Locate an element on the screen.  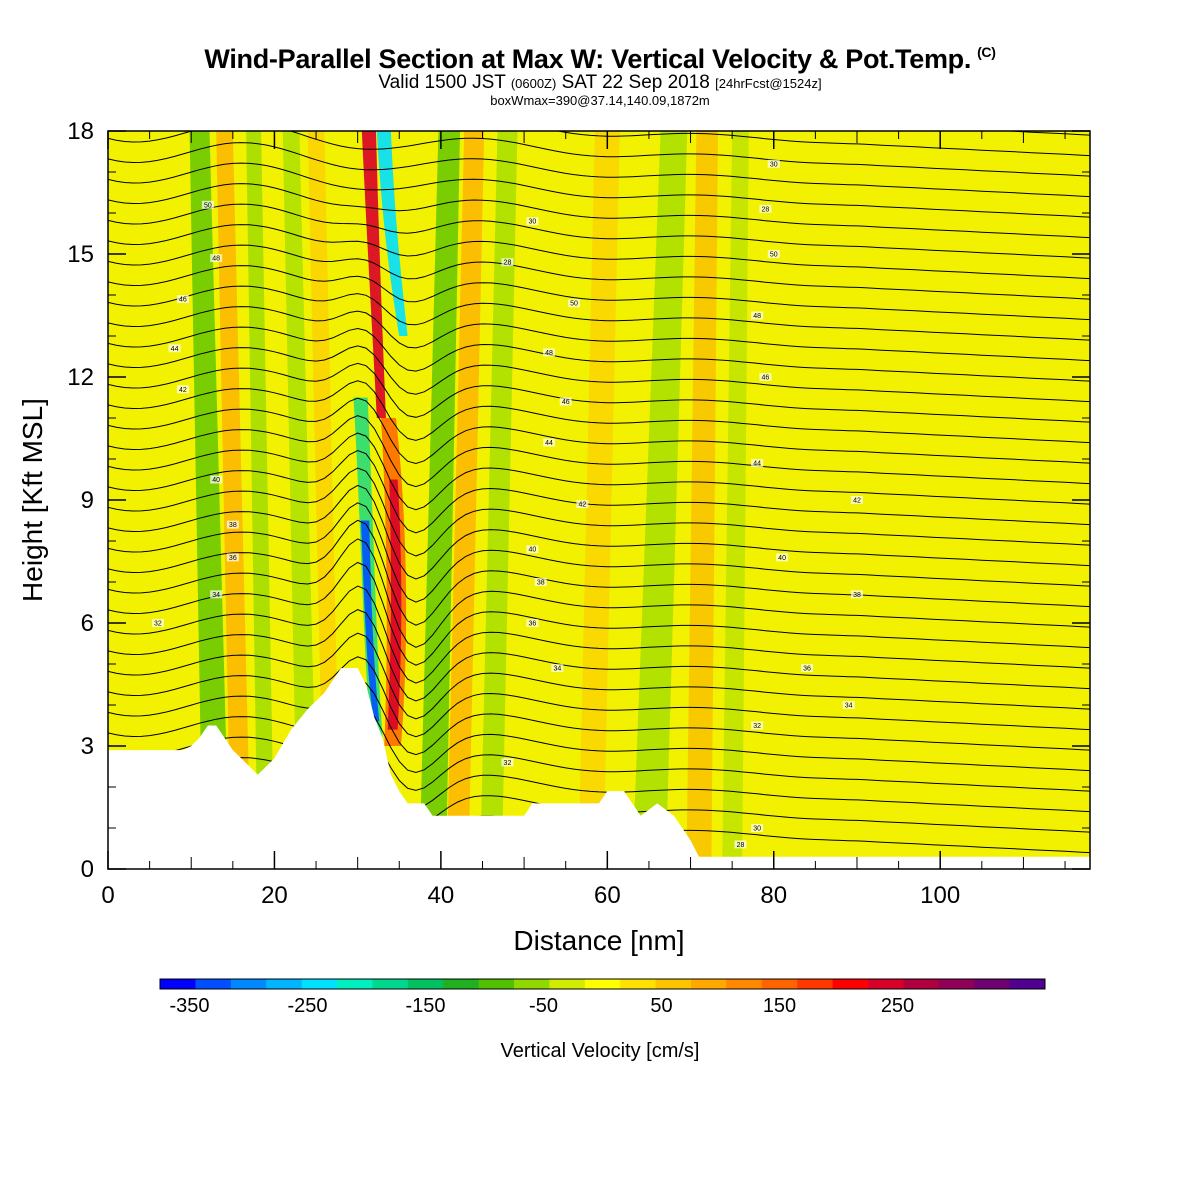
y-tick-label: 18 is located at coordinates (80, 131).